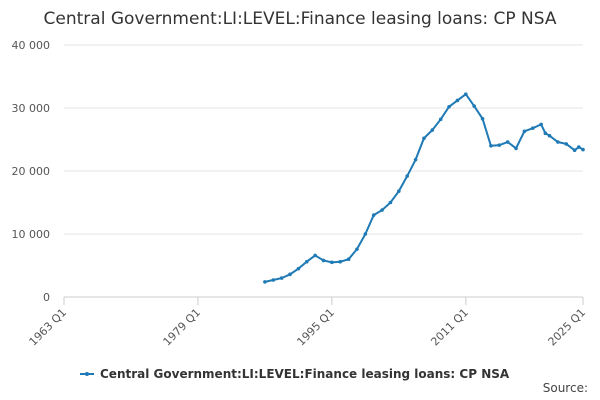  Describe the element at coordinates (87, 374) in the screenshot. I see `legend-marker` at that location.